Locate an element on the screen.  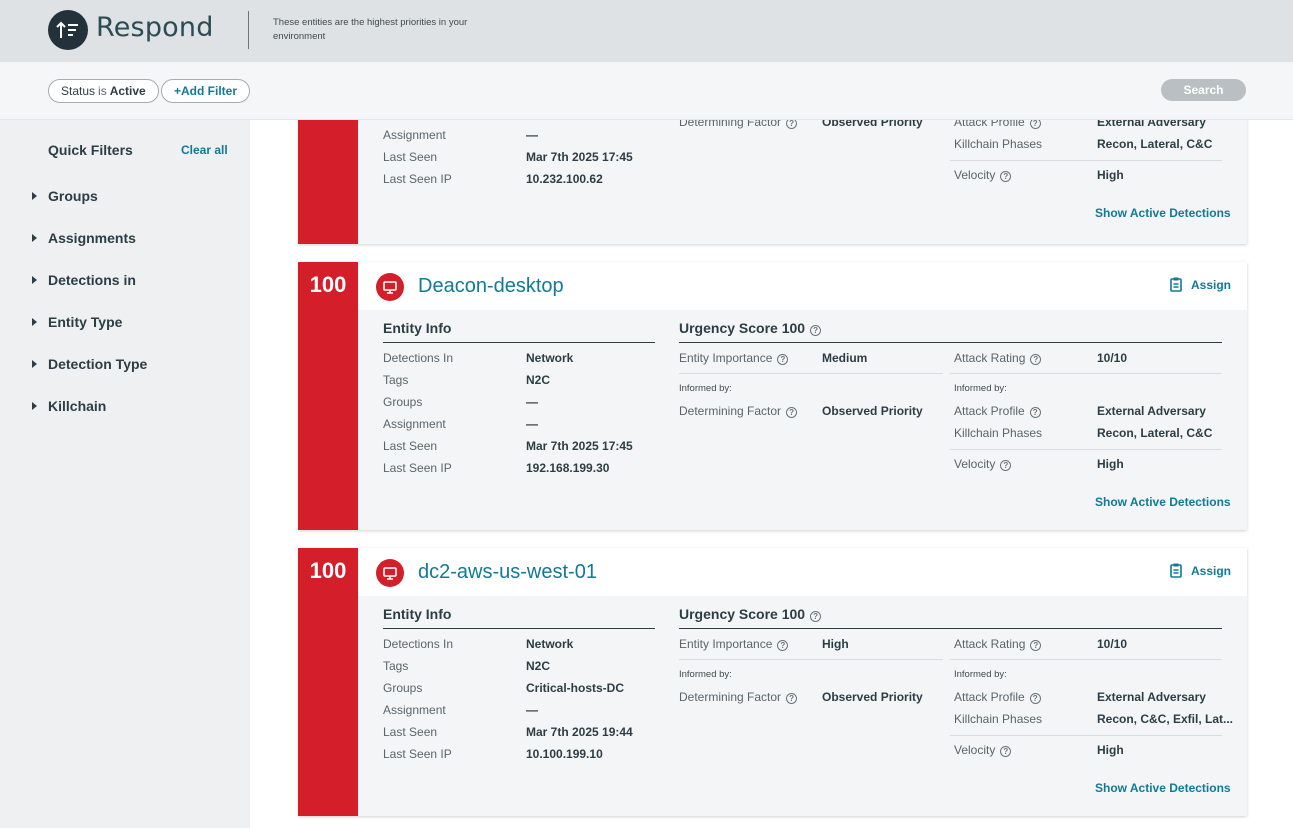
sidebar-item-label: Assignments is located at coordinates (92, 238).